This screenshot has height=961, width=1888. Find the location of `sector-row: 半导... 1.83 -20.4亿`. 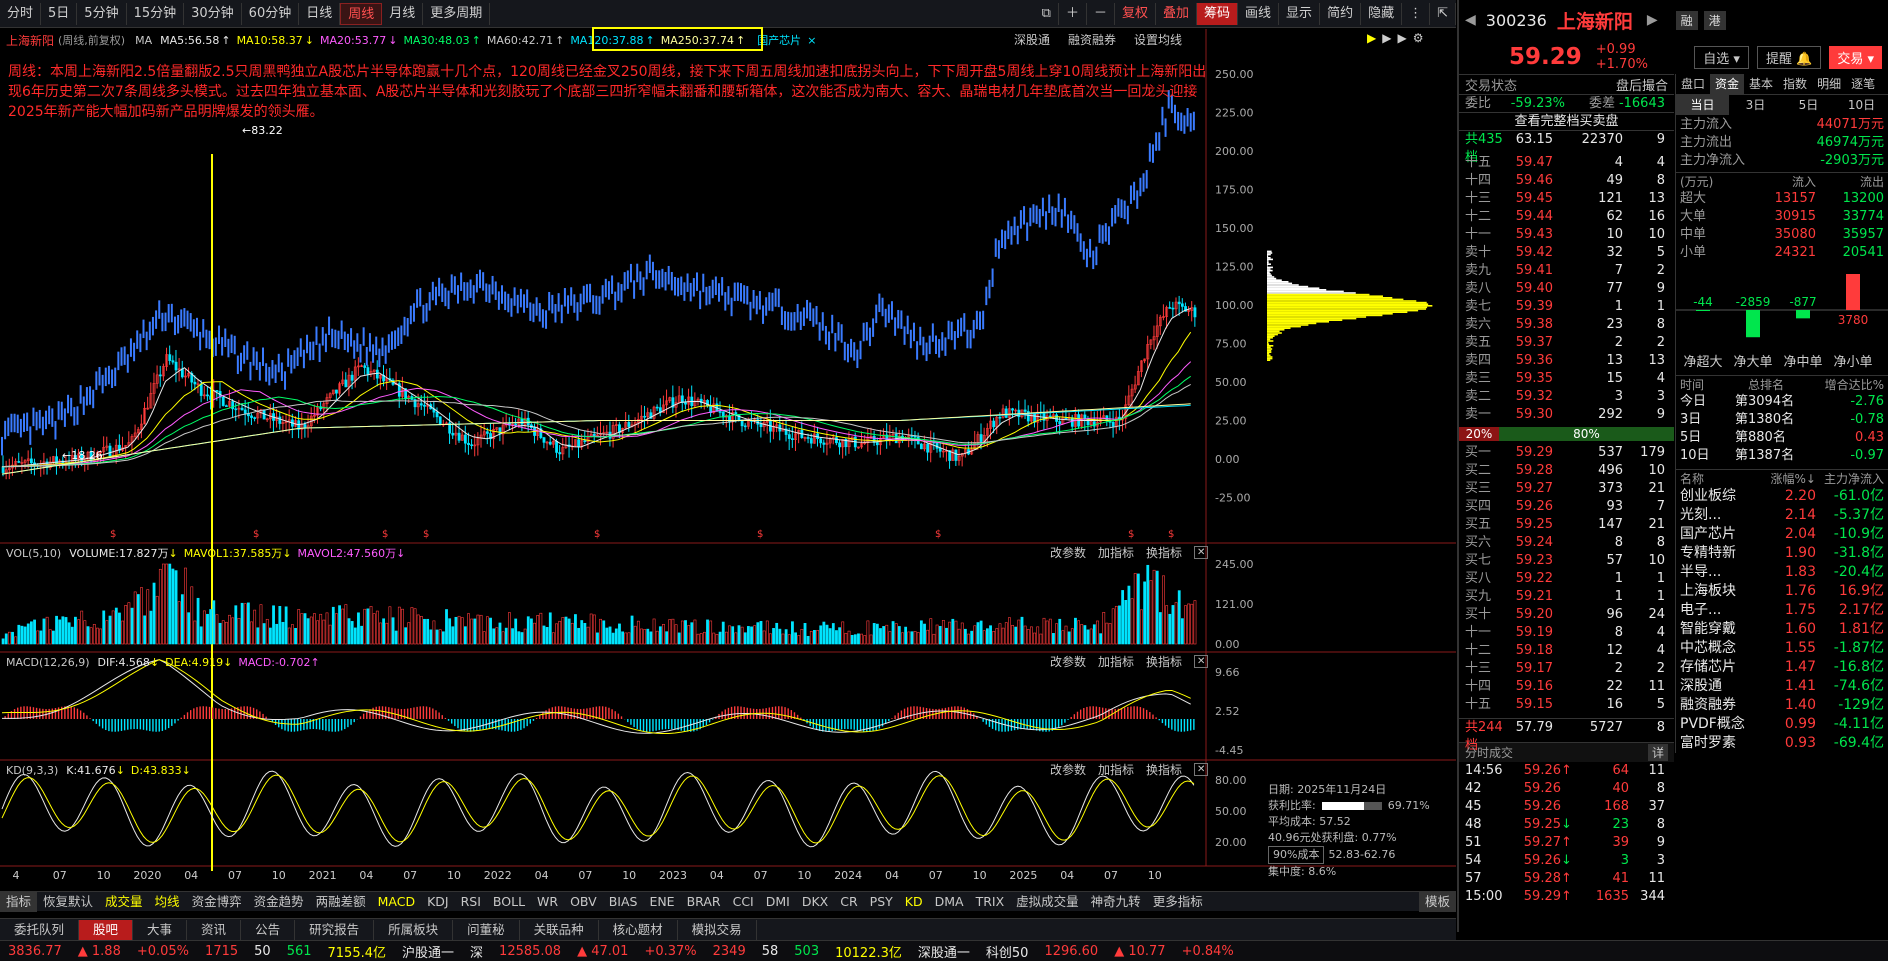

sector-row: 半导... 1.83 -20.4亿 is located at coordinates (1782, 572).